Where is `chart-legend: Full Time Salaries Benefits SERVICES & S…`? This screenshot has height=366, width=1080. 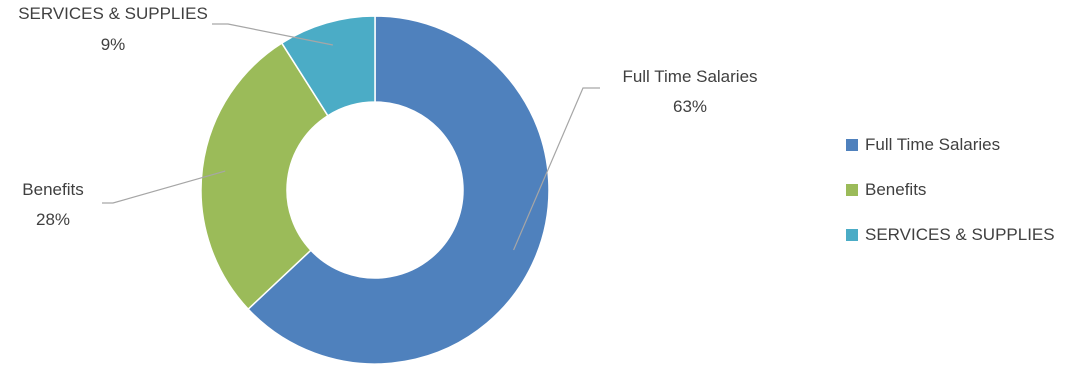 chart-legend: Full Time Salaries Benefits SERVICES & S… is located at coordinates (950, 200).